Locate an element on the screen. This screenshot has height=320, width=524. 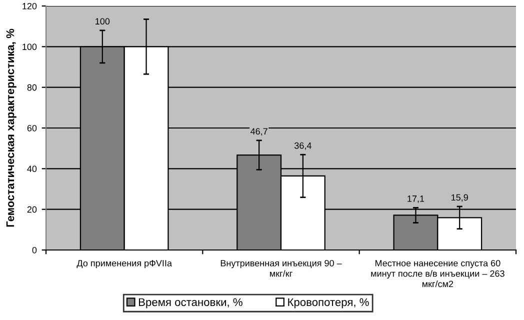
y-tick-label: 120 is located at coordinates (29, 6).